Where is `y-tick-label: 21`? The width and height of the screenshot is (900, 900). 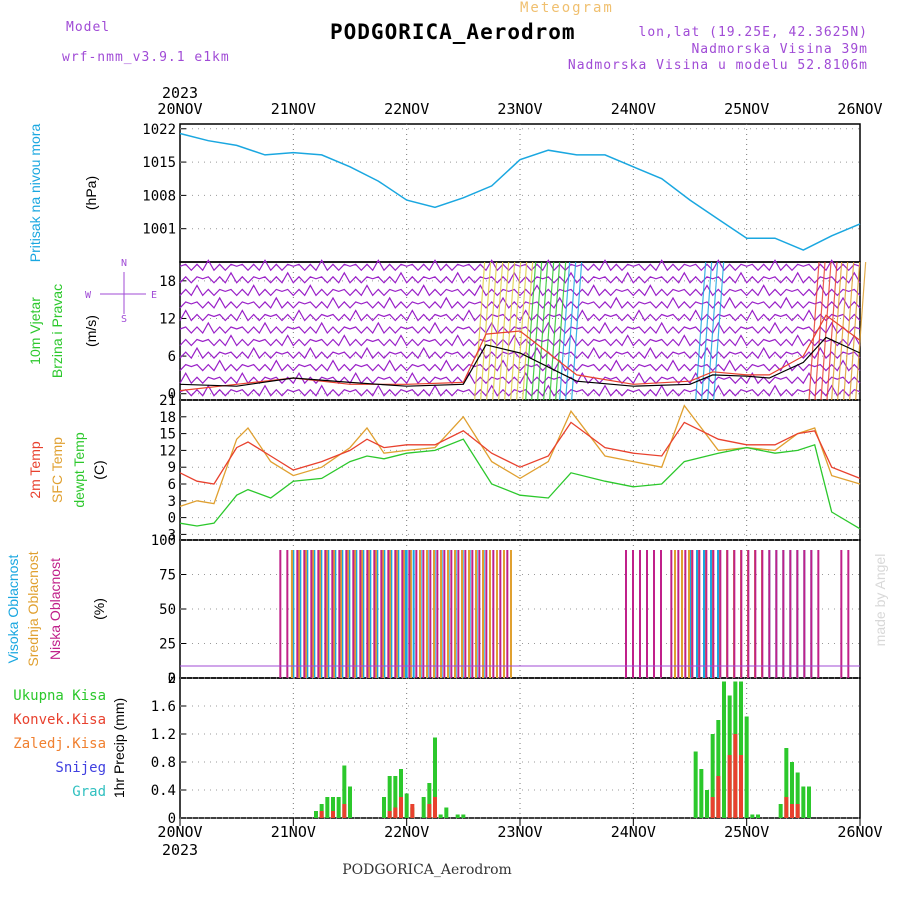
y-tick-label: 21 is located at coordinates (167, 401).